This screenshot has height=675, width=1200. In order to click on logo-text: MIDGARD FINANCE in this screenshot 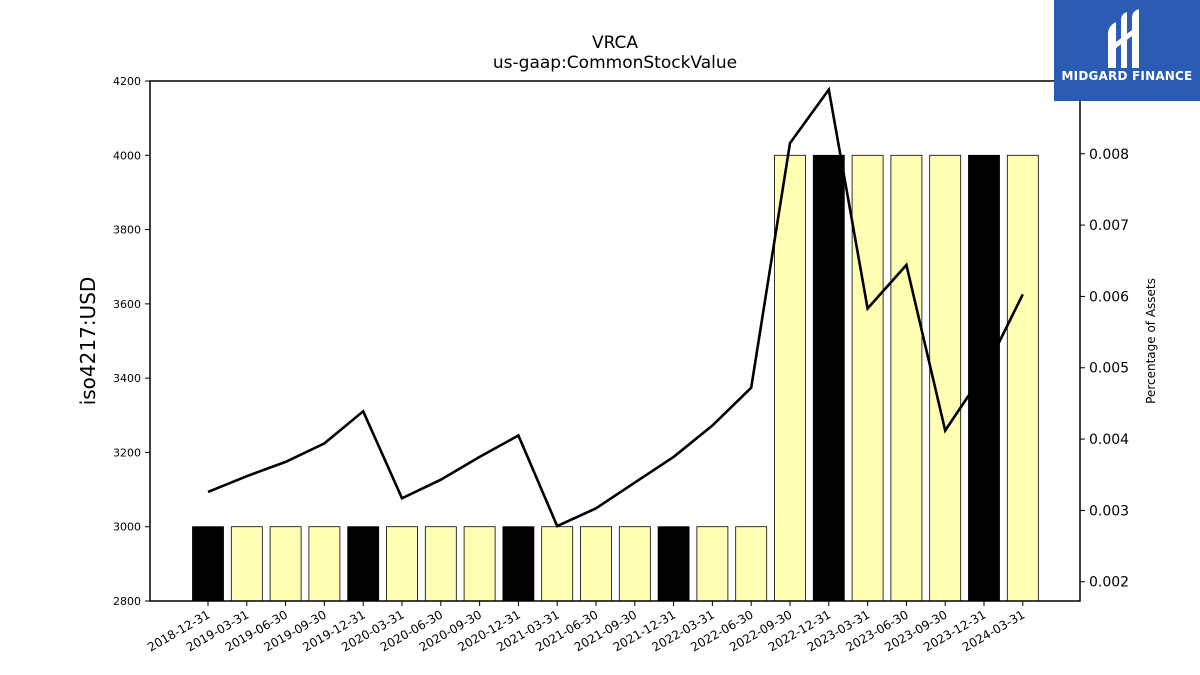, I will do `click(1127, 76)`.